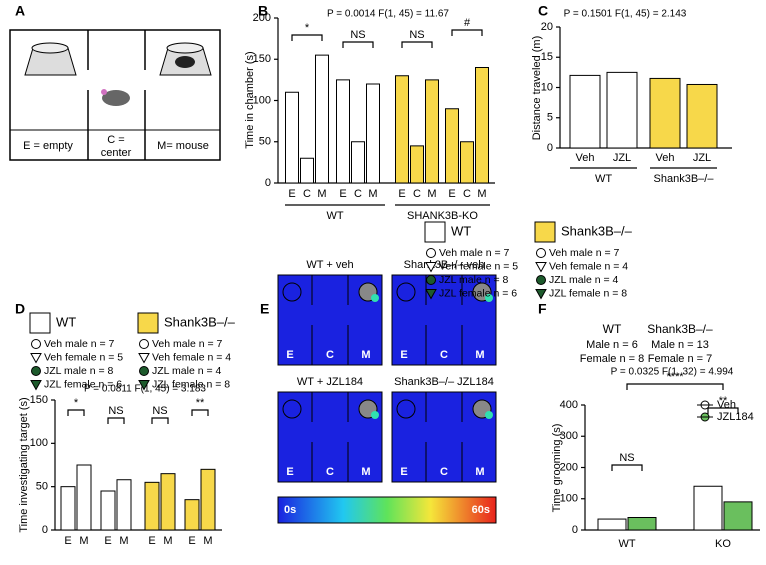 This screenshot has width=766, height=565. I want to click on x-tick-label: JZL, so click(702, 158).